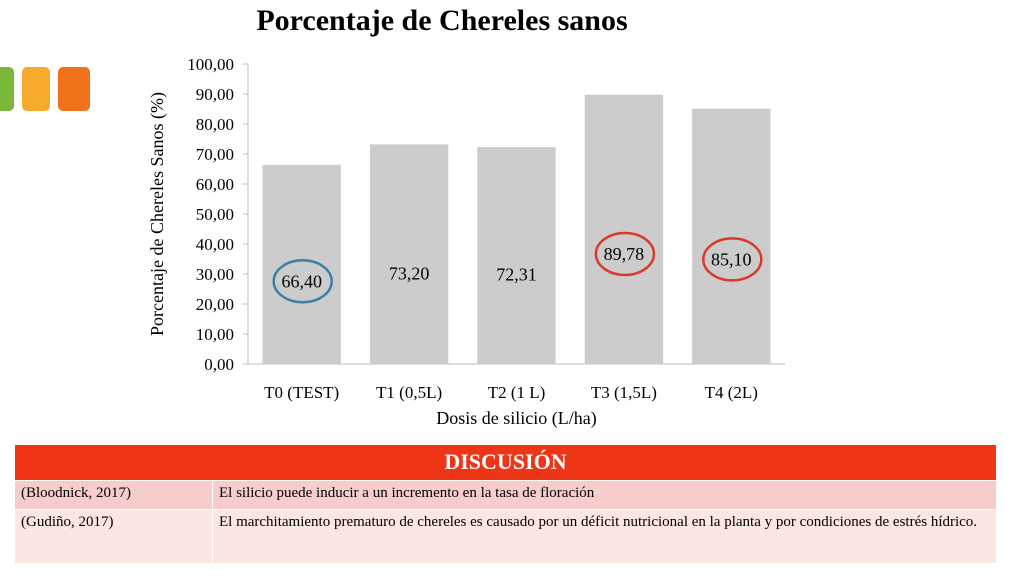  I want to click on data-label: 85,10, so click(731, 259).